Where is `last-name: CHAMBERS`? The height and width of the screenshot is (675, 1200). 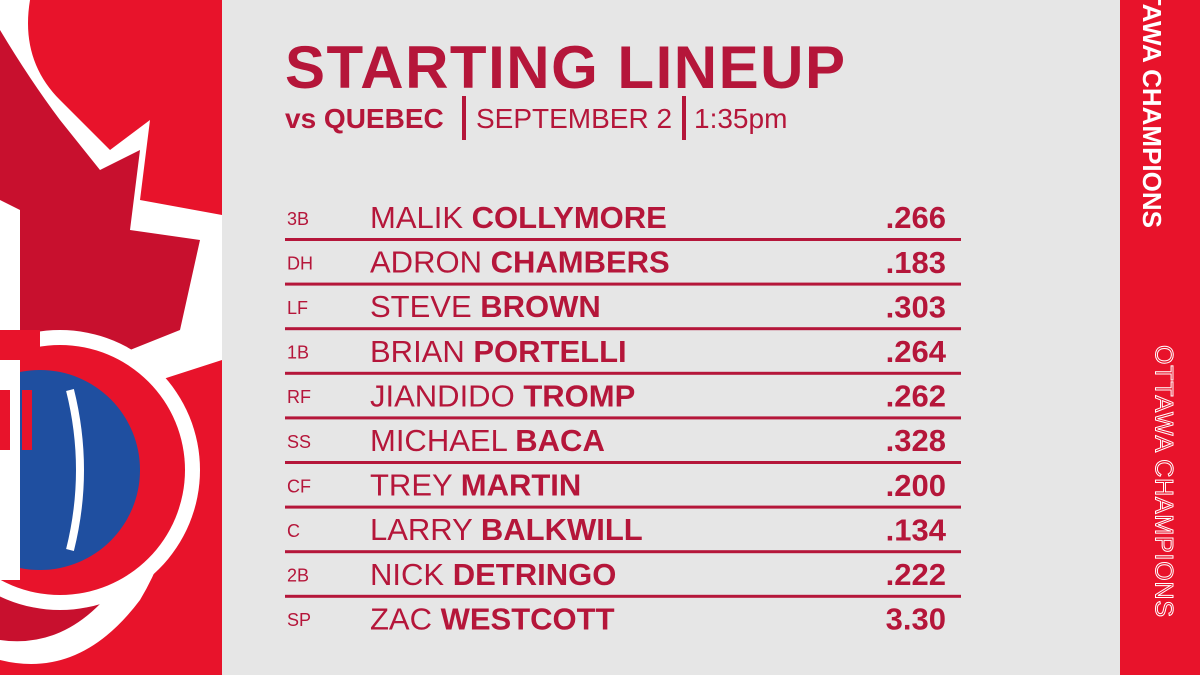 last-name: CHAMBERS is located at coordinates (580, 262).